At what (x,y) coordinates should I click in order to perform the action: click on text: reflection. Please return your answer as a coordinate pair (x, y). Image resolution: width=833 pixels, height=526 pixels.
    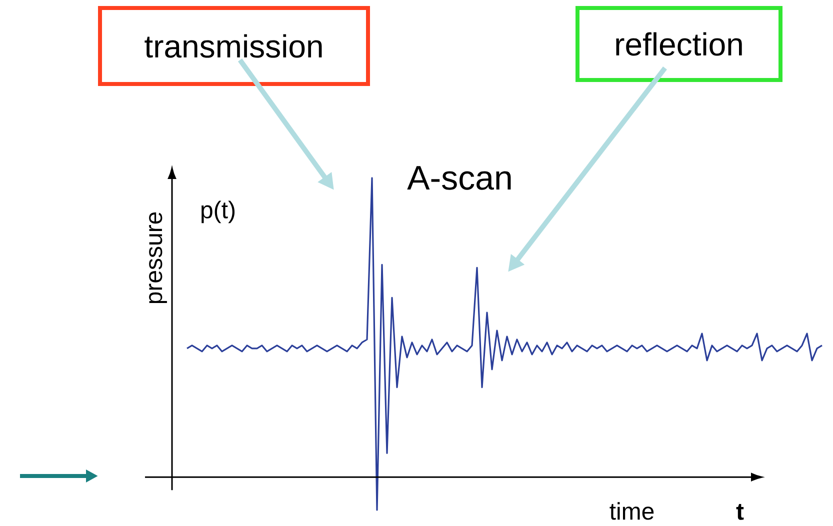
    Looking at the image, I should click on (679, 44).